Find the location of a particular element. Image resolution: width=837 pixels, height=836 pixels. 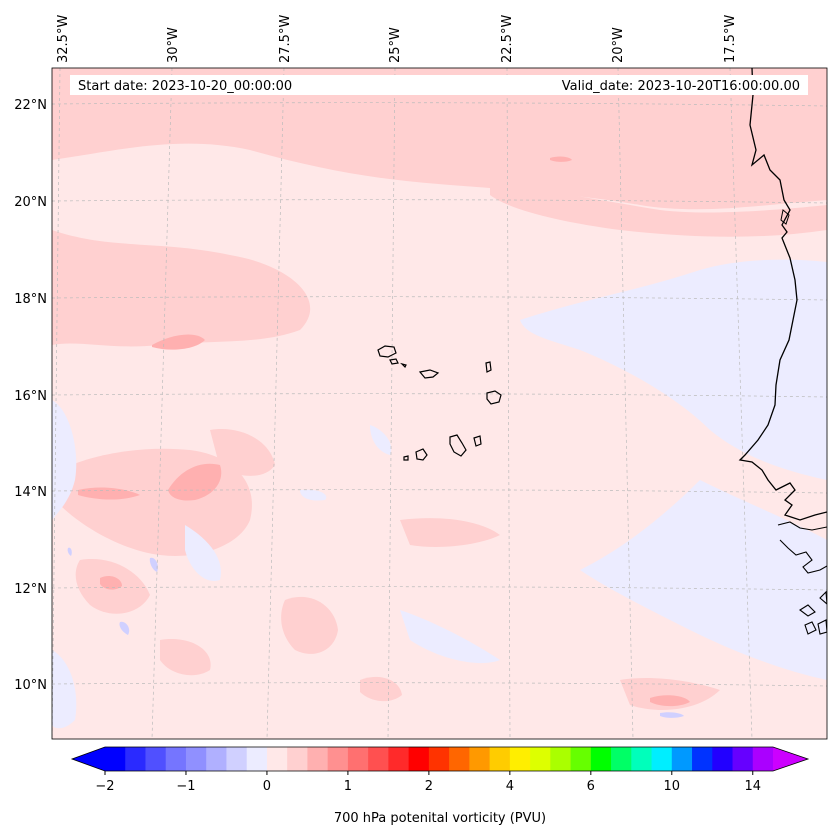

colorbar-tick-label: 10 is located at coordinates (672, 786).